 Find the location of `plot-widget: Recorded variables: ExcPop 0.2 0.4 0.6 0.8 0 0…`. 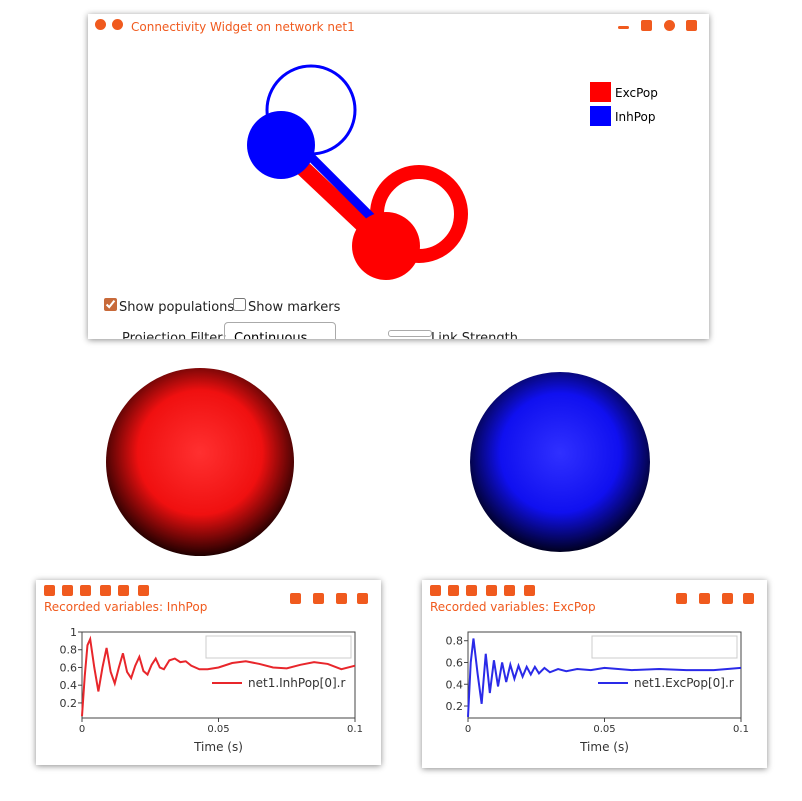

plot-widget: Recorded variables: ExcPop 0.2 0.4 0.6 0.8 0 0… is located at coordinates (594, 674).